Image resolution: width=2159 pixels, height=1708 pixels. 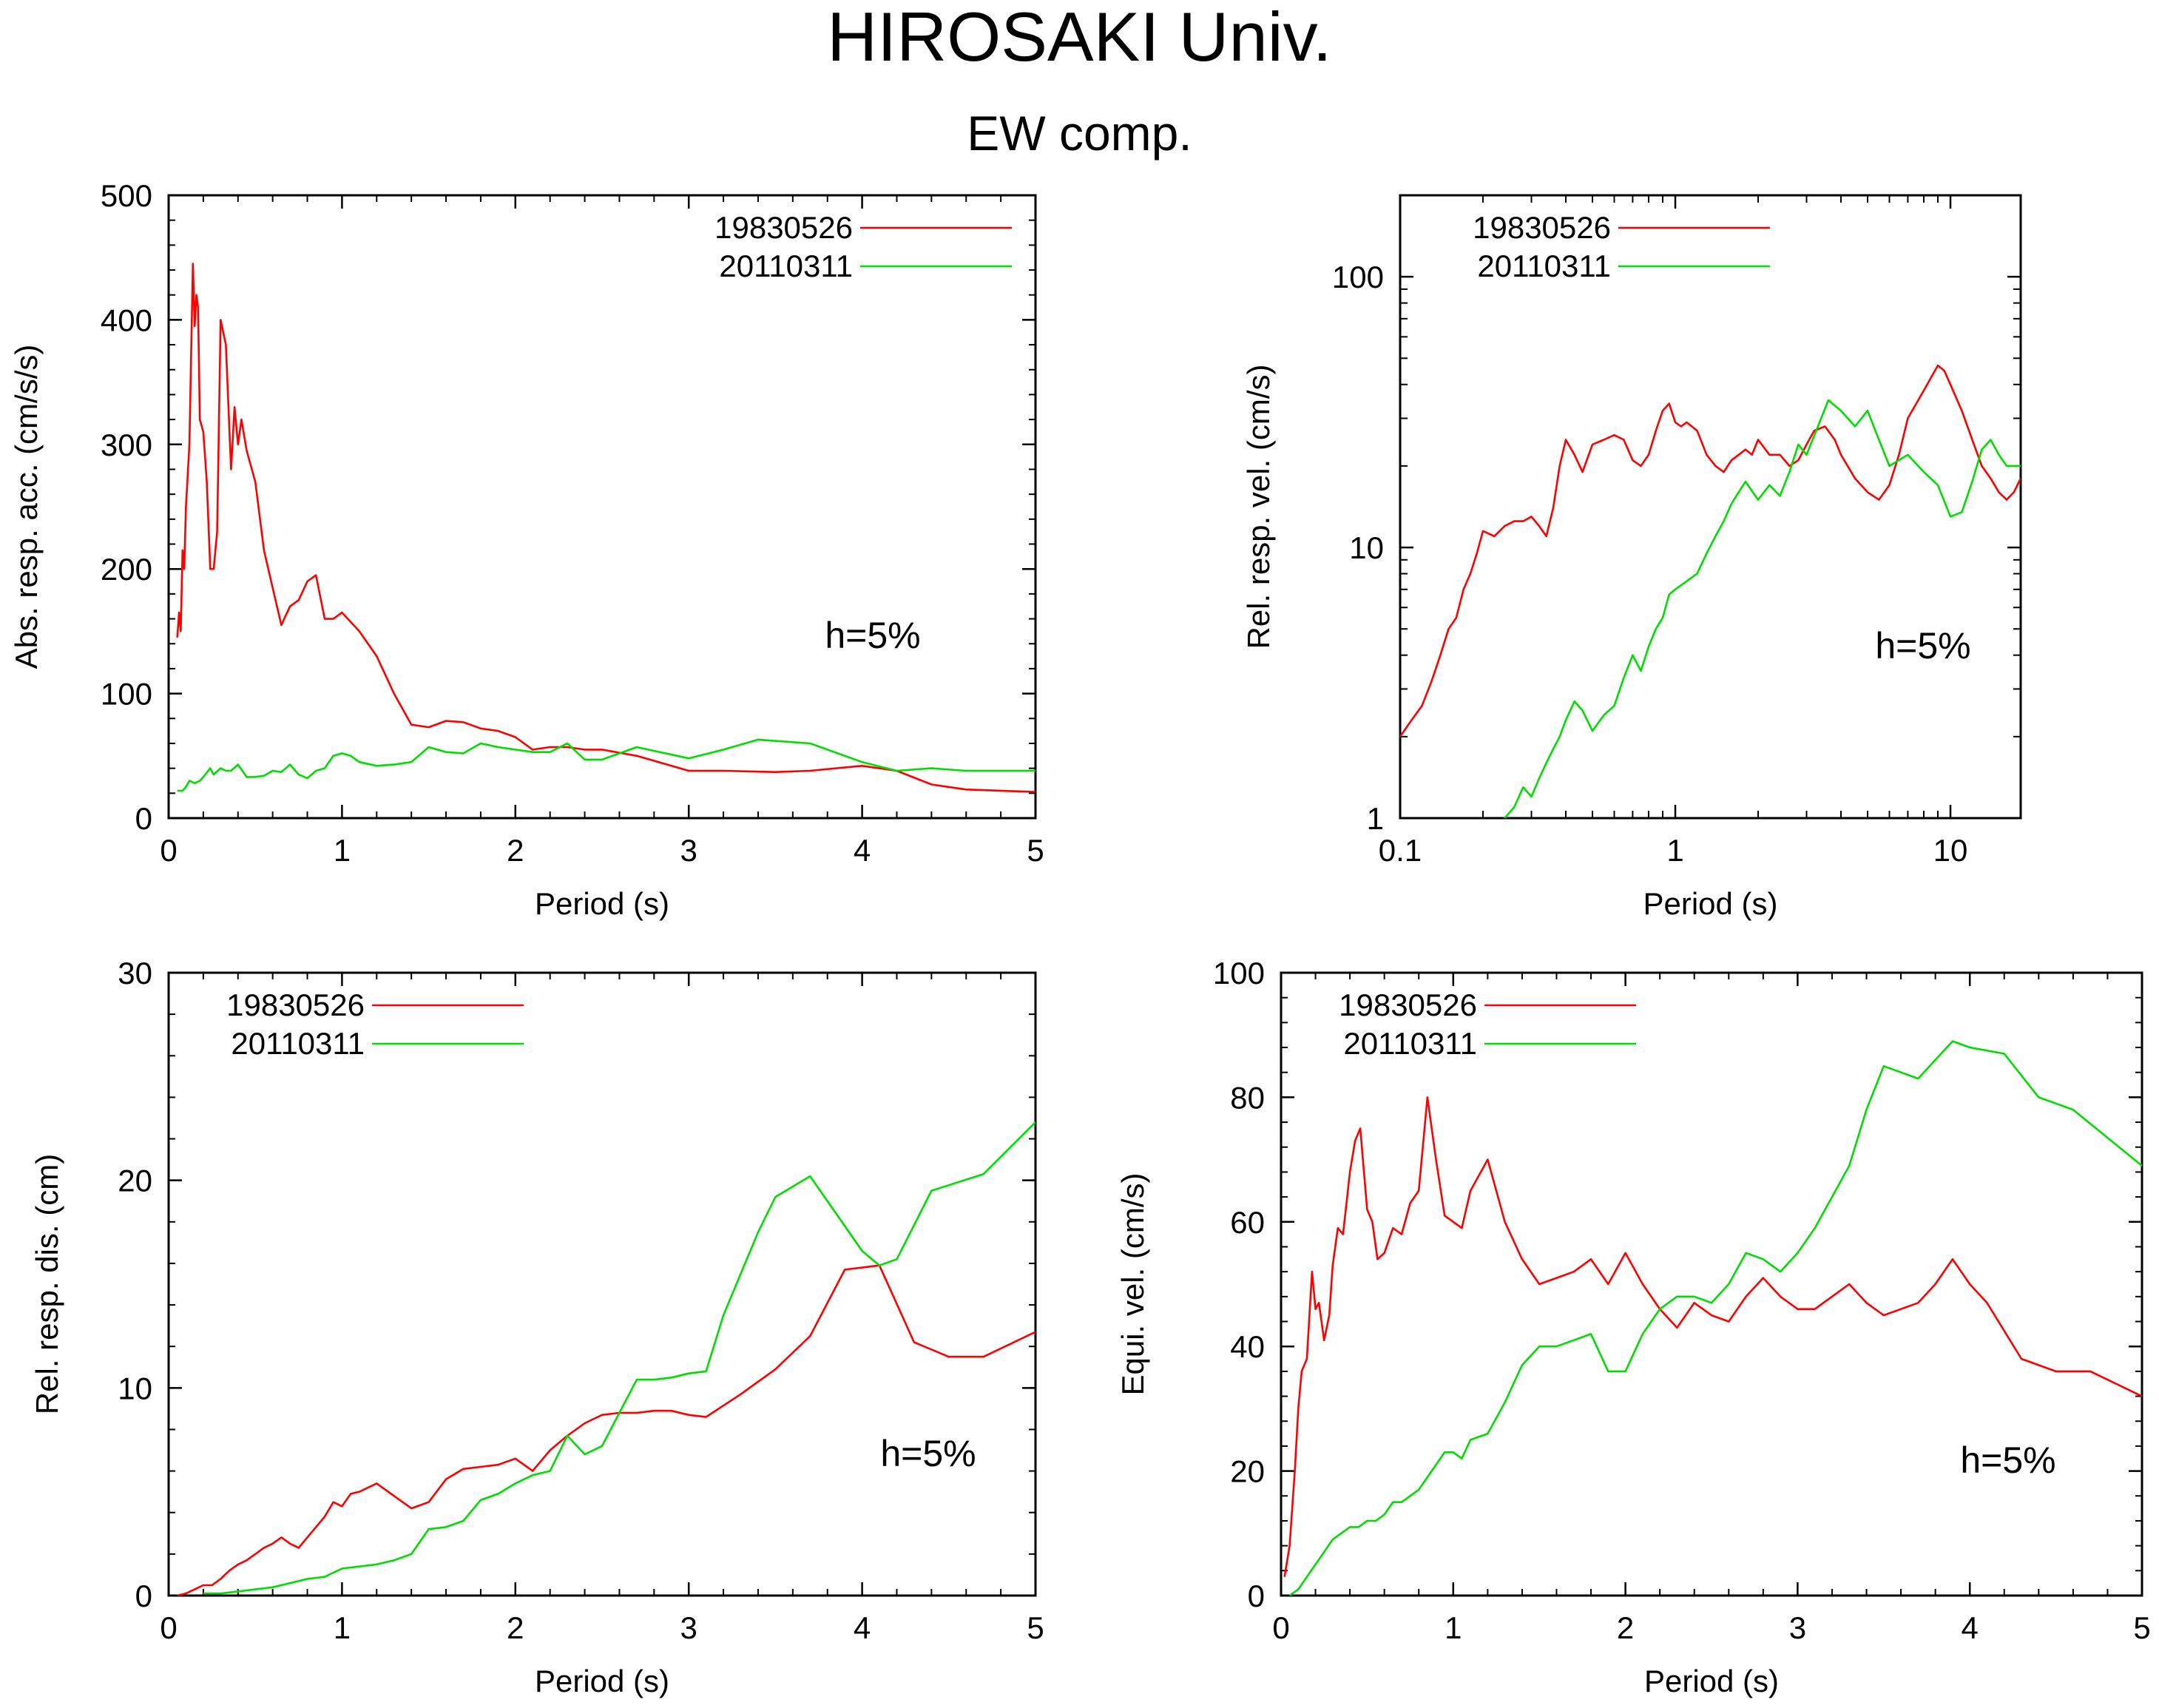 I want to click on y-axis-label: Rel. resp. dis. (cm), so click(x=47, y=1284).